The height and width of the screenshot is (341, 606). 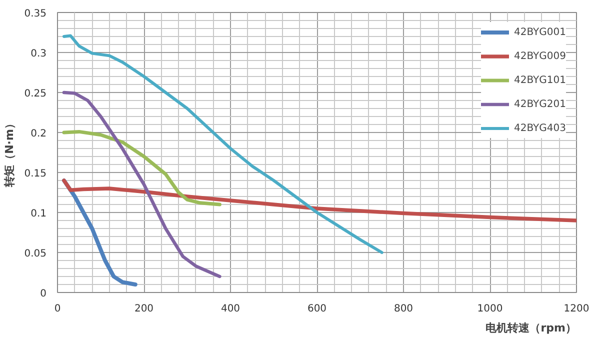 I want to click on y-tick-label: 0.15, so click(x=35, y=174).